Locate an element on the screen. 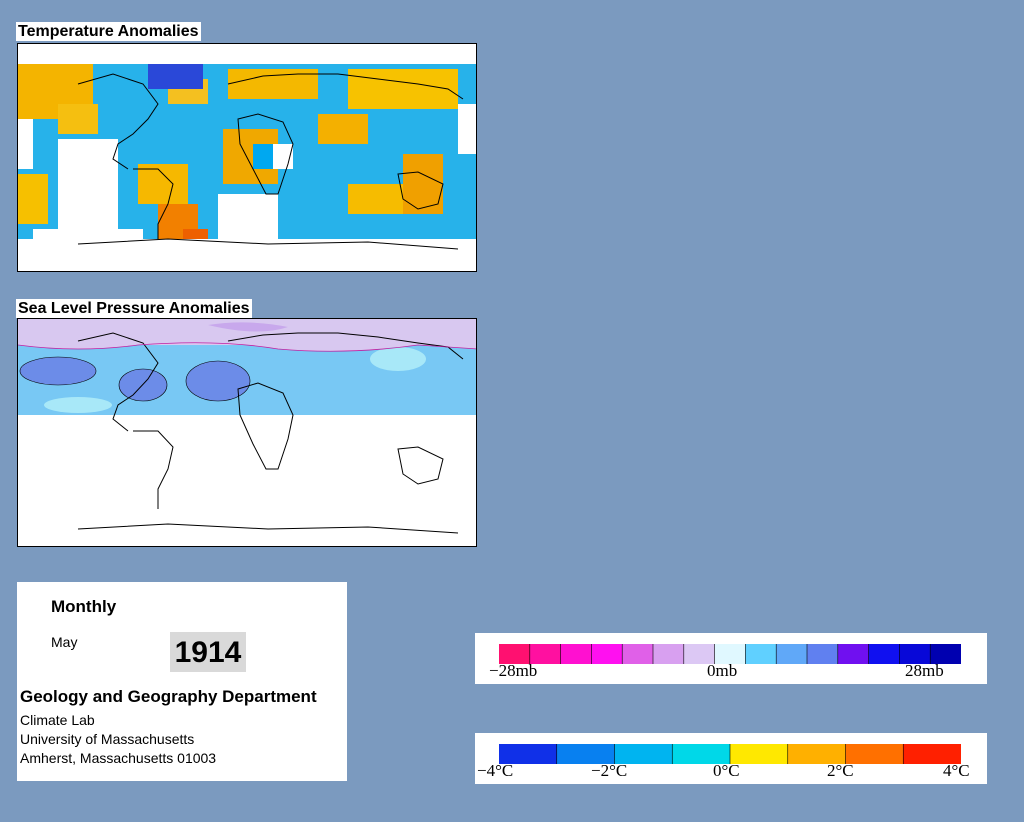 This screenshot has height=822, width=1024. pressure-anomaly-field is located at coordinates (247, 432).